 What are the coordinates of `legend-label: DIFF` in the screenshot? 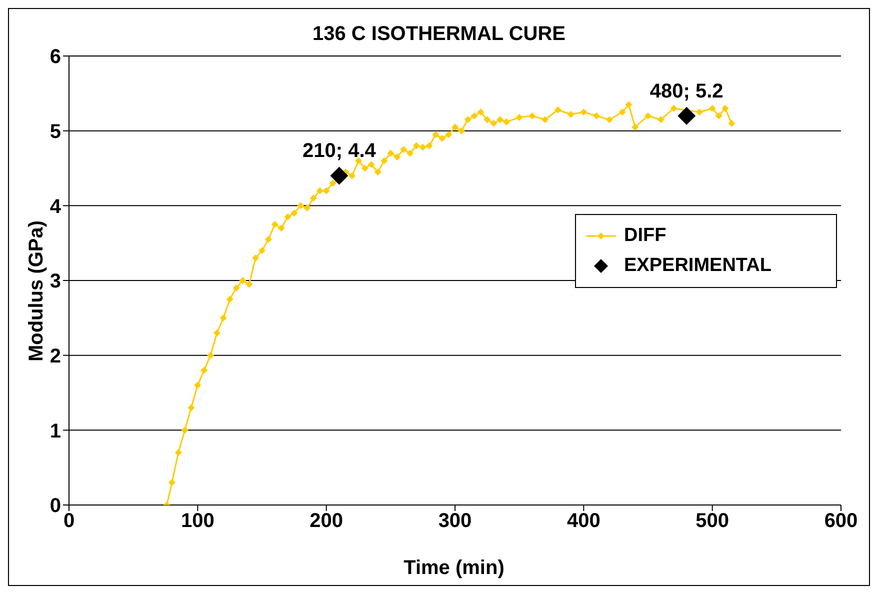 It's located at (645, 236).